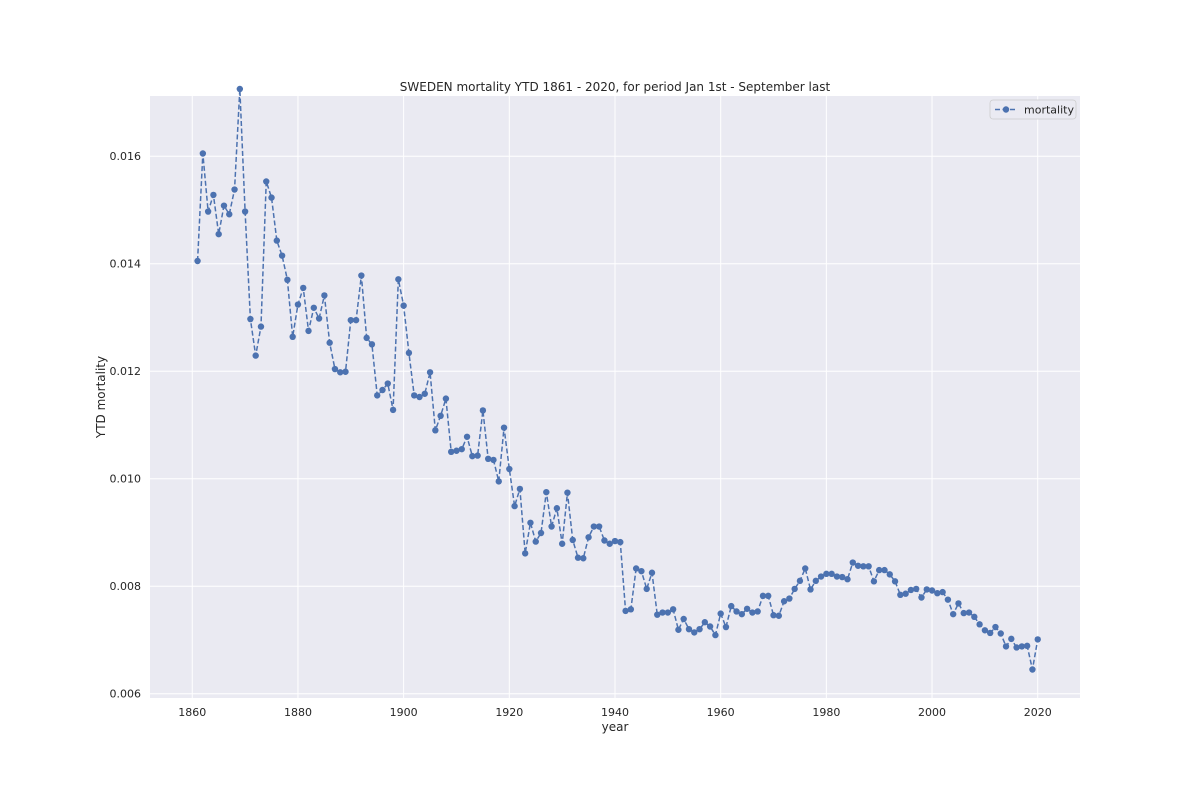 Image resolution: width=1200 pixels, height=800 pixels. What do you see at coordinates (126, 479) in the screenshot?
I see `y-tick-label: 0.010` at bounding box center [126, 479].